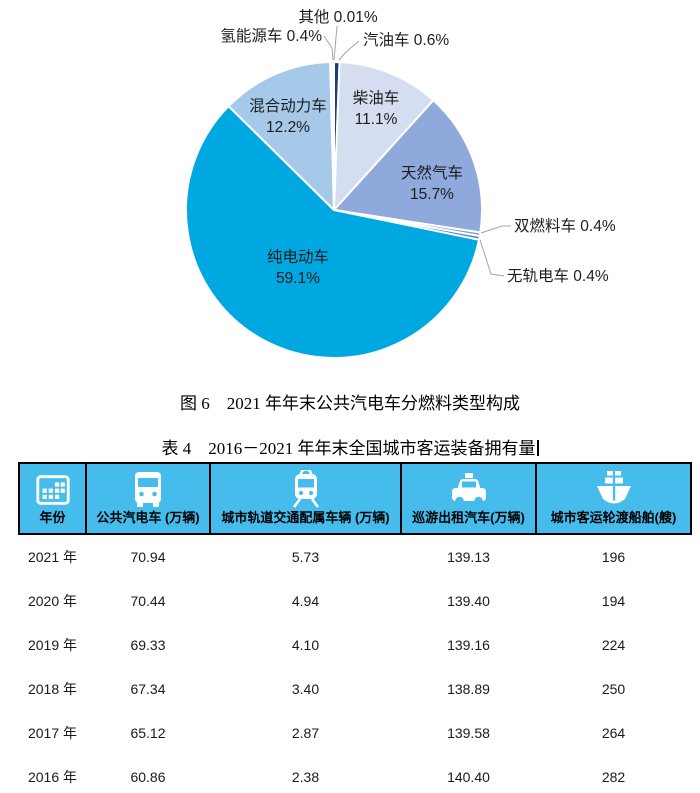 Image resolution: width=700 pixels, height=793 pixels. What do you see at coordinates (52, 688) in the screenshot?
I see `table-cell: 2018 年` at bounding box center [52, 688].